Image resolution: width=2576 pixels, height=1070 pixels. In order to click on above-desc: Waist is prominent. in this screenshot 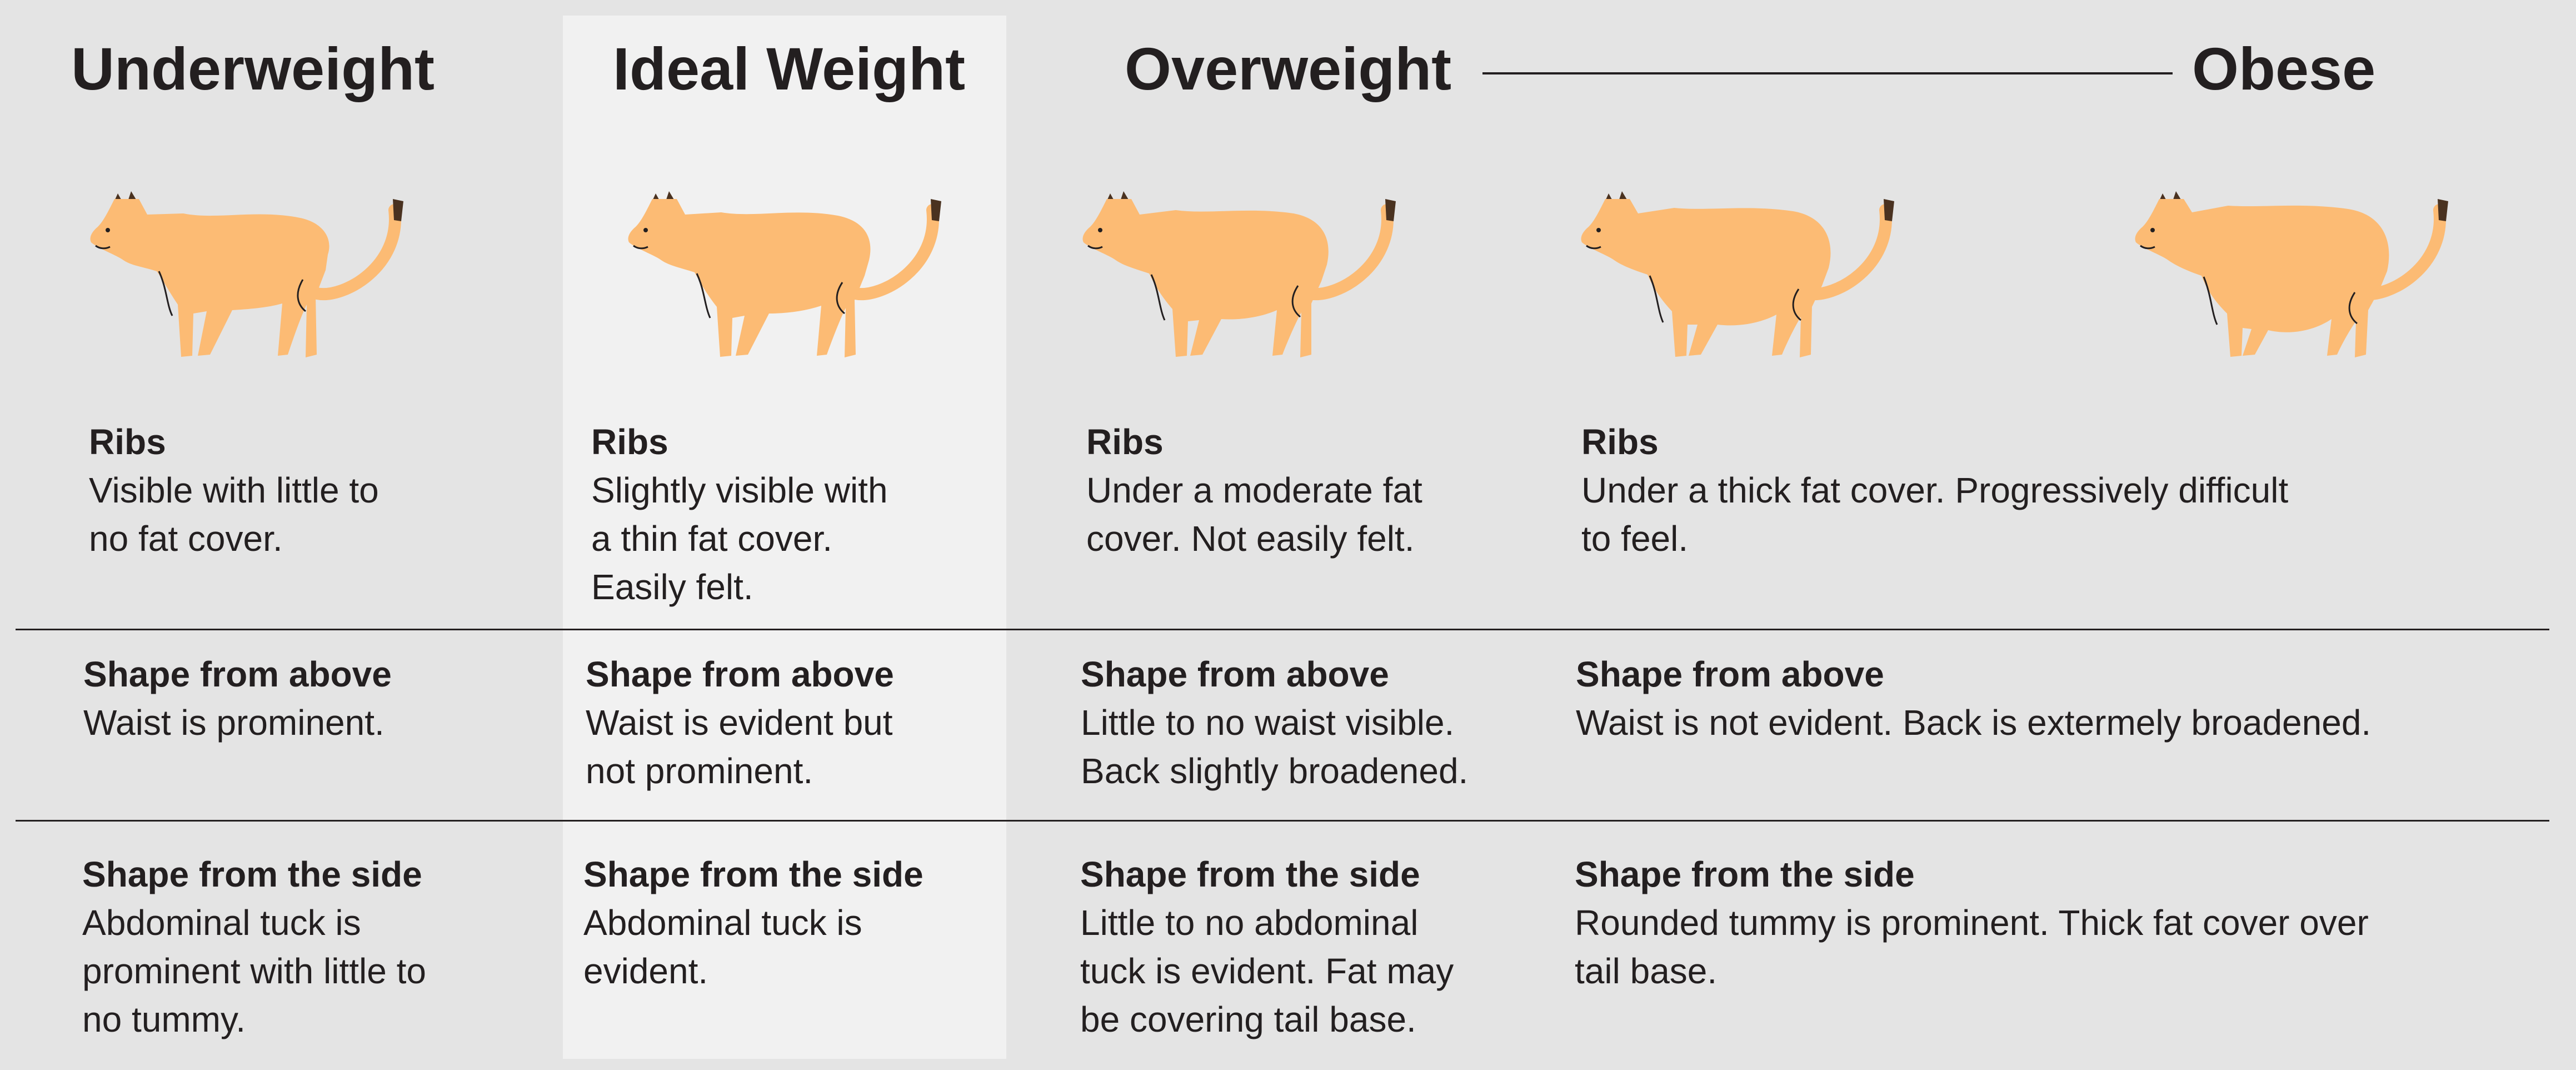, I will do `click(234, 723)`.